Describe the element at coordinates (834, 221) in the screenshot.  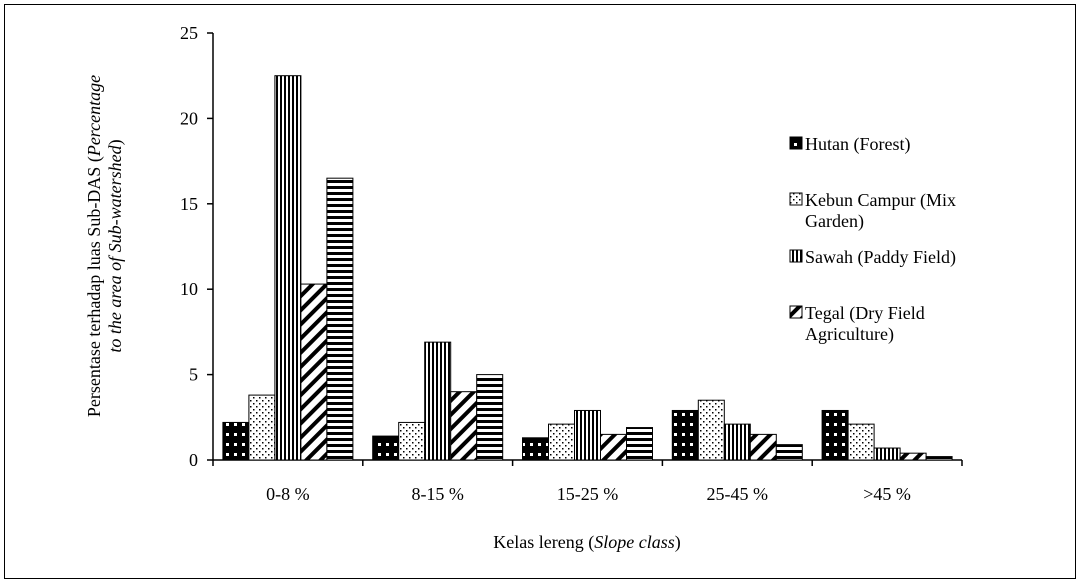
I see `legend-label: Garden)` at that location.